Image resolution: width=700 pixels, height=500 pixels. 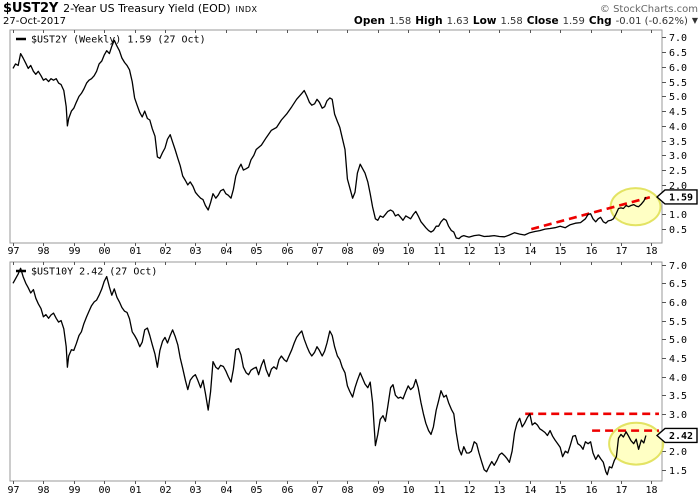 What do you see at coordinates (511, 21) in the screenshot?
I see `low-value: 1.58` at bounding box center [511, 21].